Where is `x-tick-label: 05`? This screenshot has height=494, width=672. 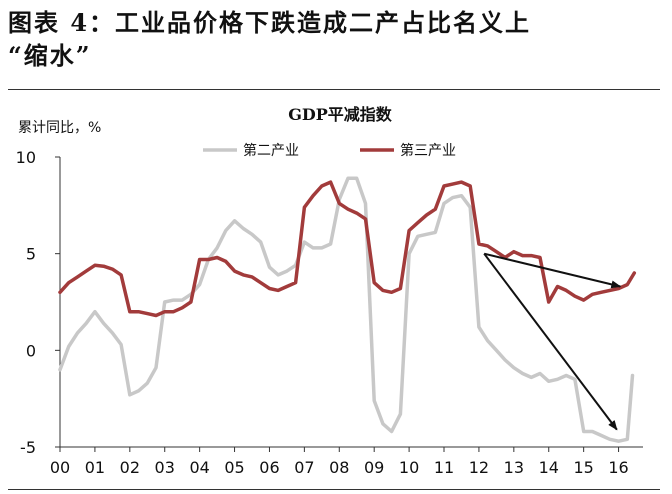 x-tick-label: 05 is located at coordinates (234, 467).